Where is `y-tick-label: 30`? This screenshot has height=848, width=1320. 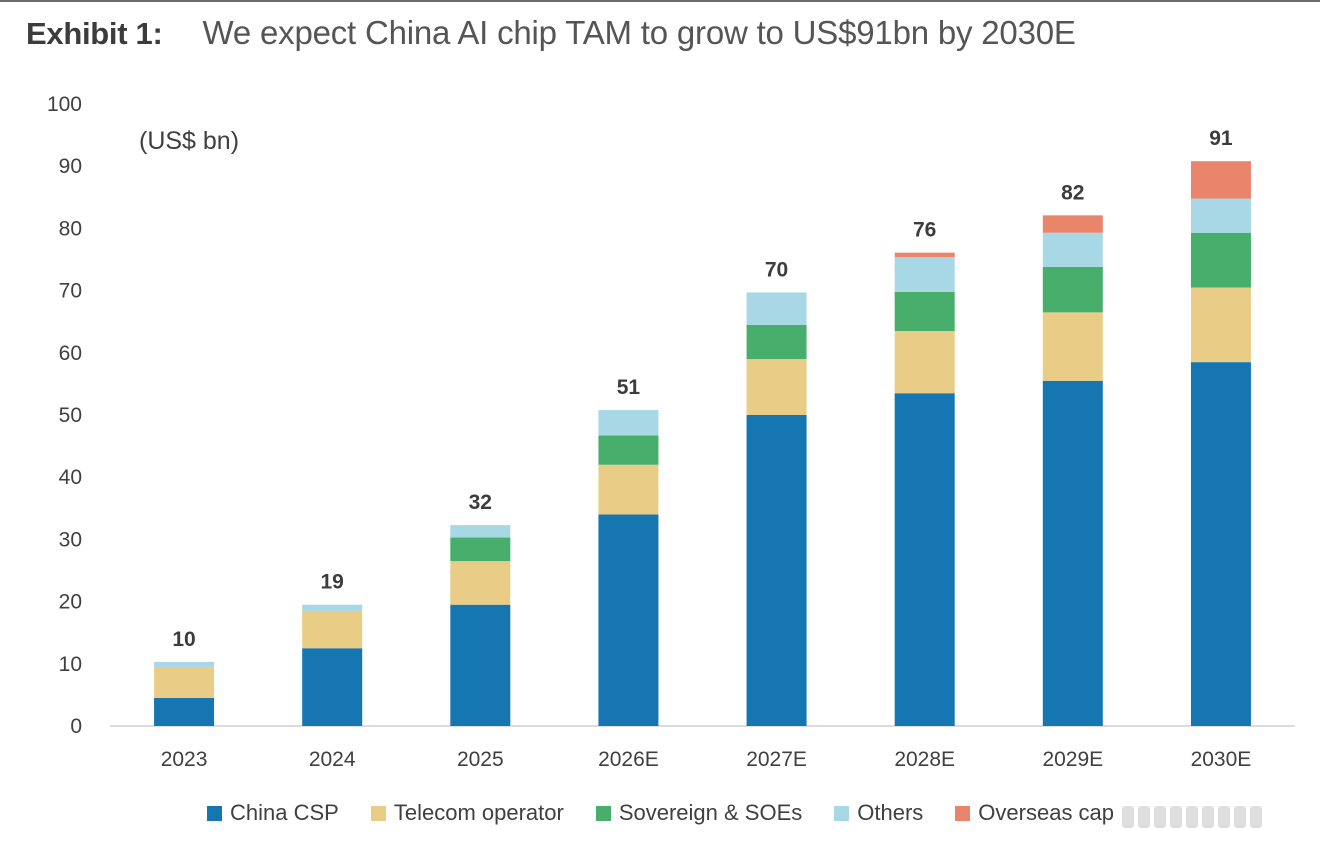
y-tick-label: 30 is located at coordinates (70, 539).